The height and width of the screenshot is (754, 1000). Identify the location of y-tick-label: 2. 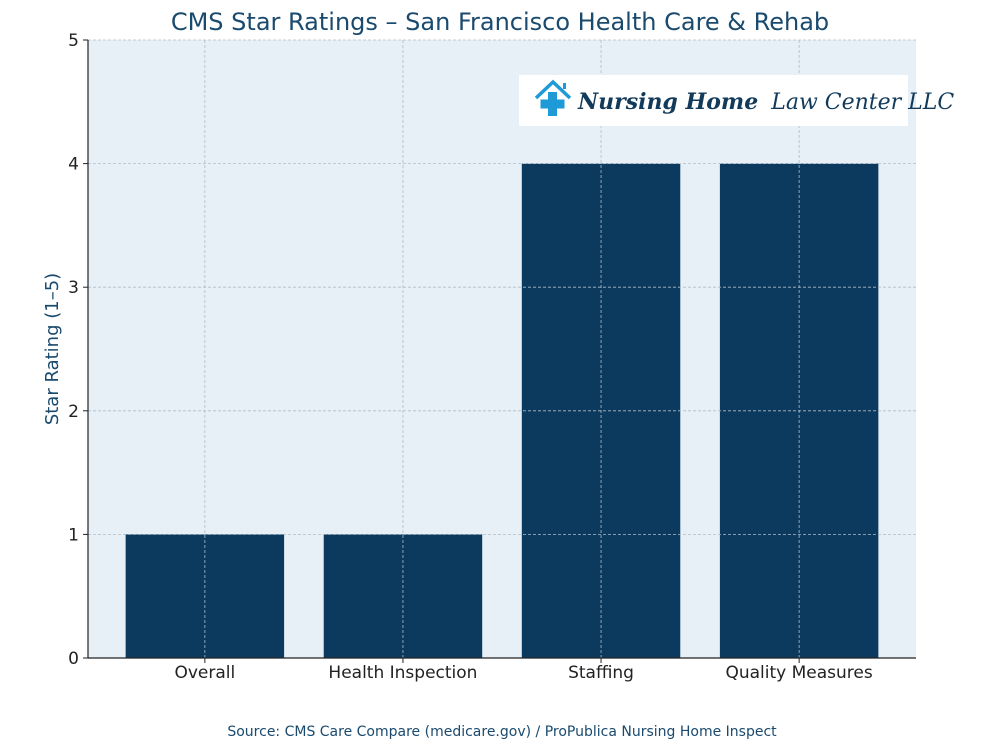
(73, 412).